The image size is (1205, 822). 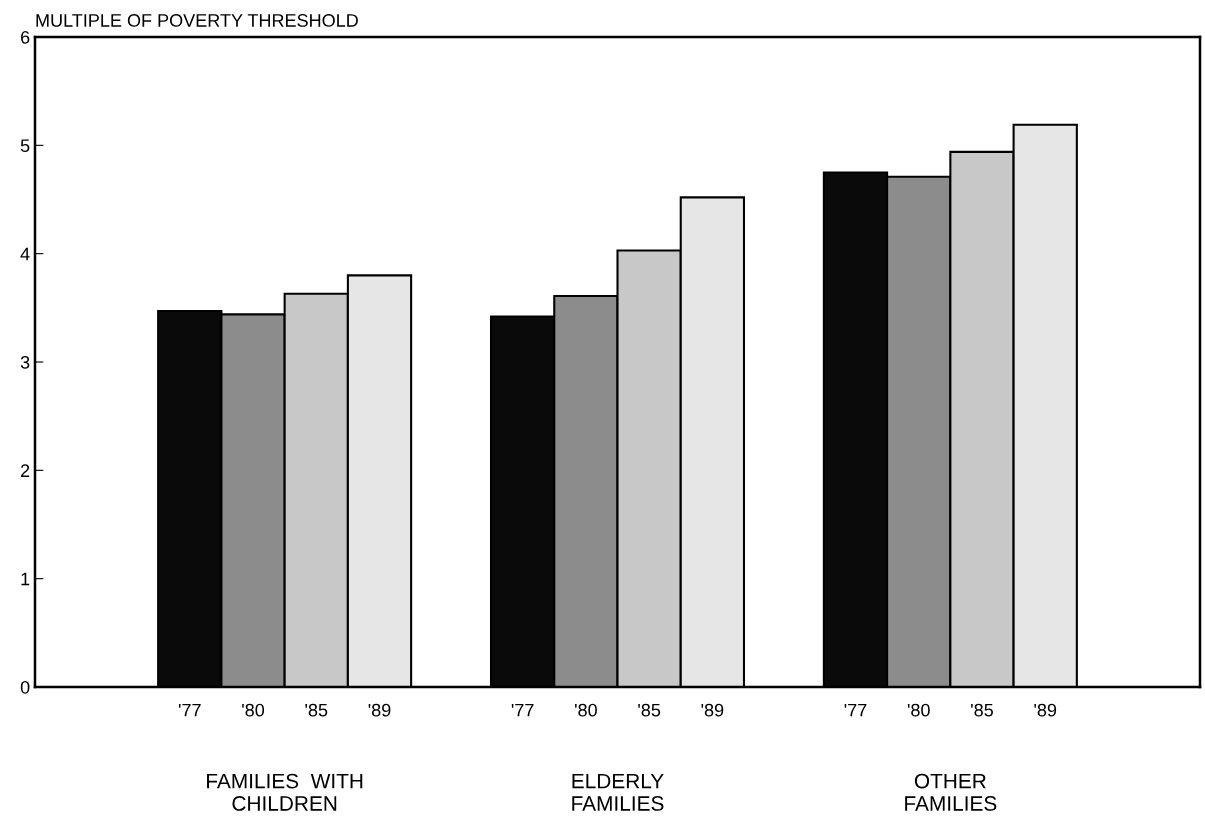 What do you see at coordinates (197, 20) in the screenshot?
I see `y-axis-title: MULTIPLE OF POVERTY THRESHOLD` at bounding box center [197, 20].